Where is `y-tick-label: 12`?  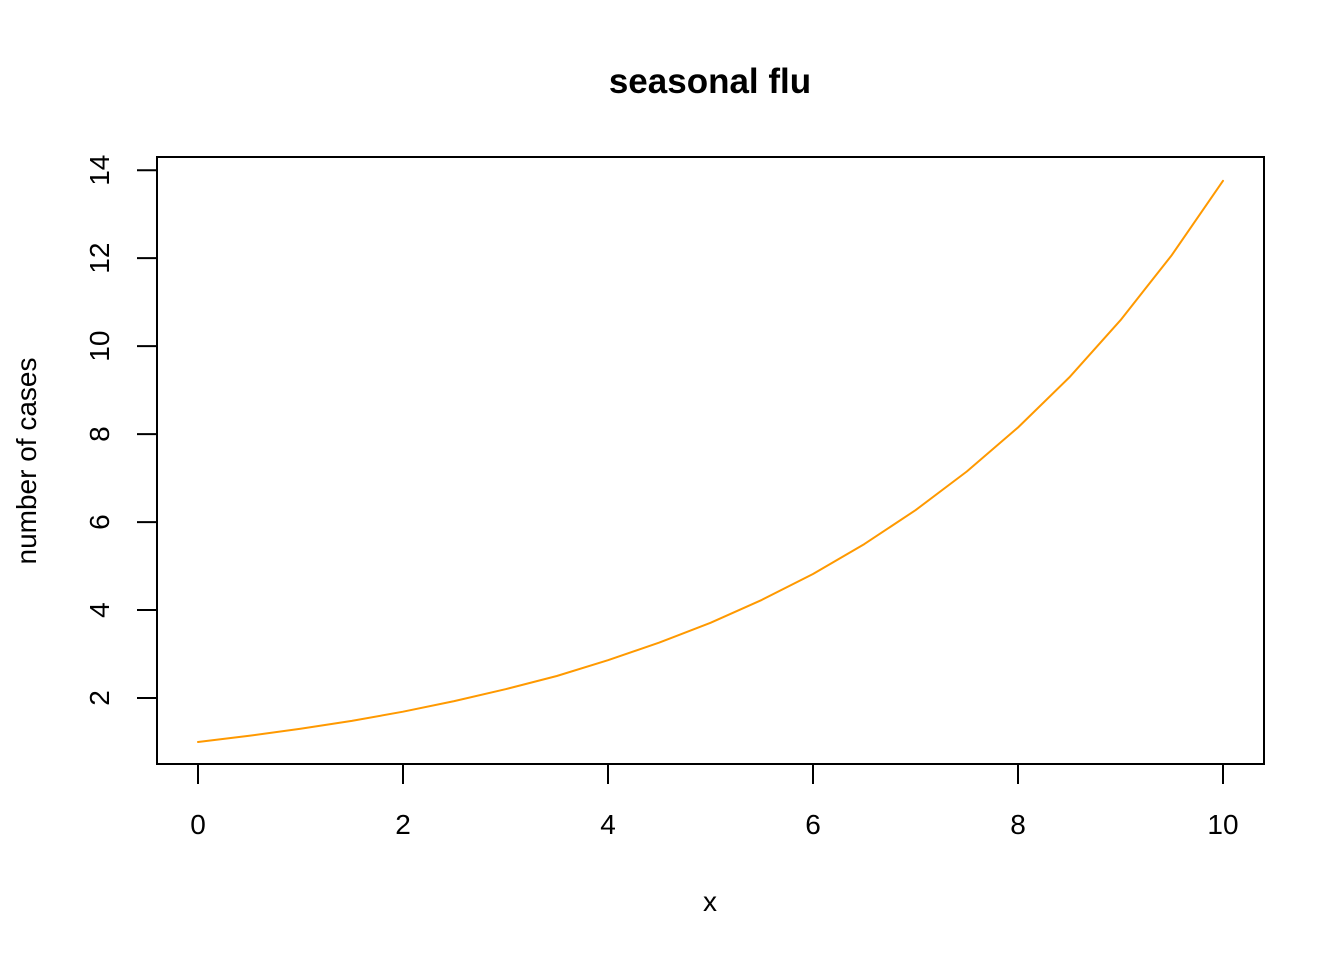
y-tick-label: 12 is located at coordinates (99, 258).